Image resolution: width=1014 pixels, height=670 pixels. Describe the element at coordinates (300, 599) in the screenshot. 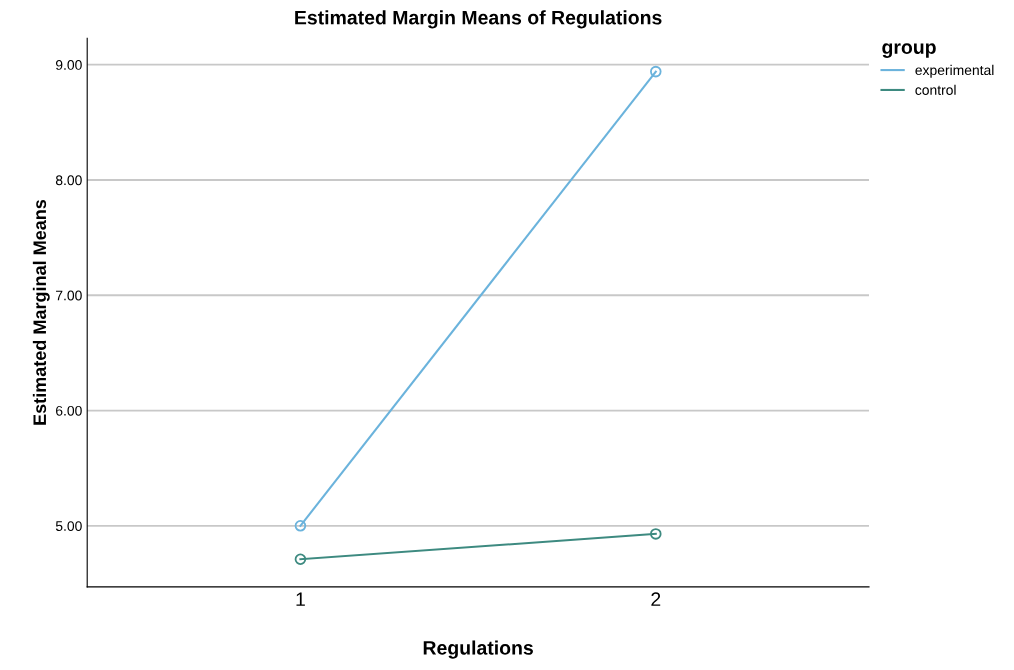

I see `x-tick-label: 1` at that location.